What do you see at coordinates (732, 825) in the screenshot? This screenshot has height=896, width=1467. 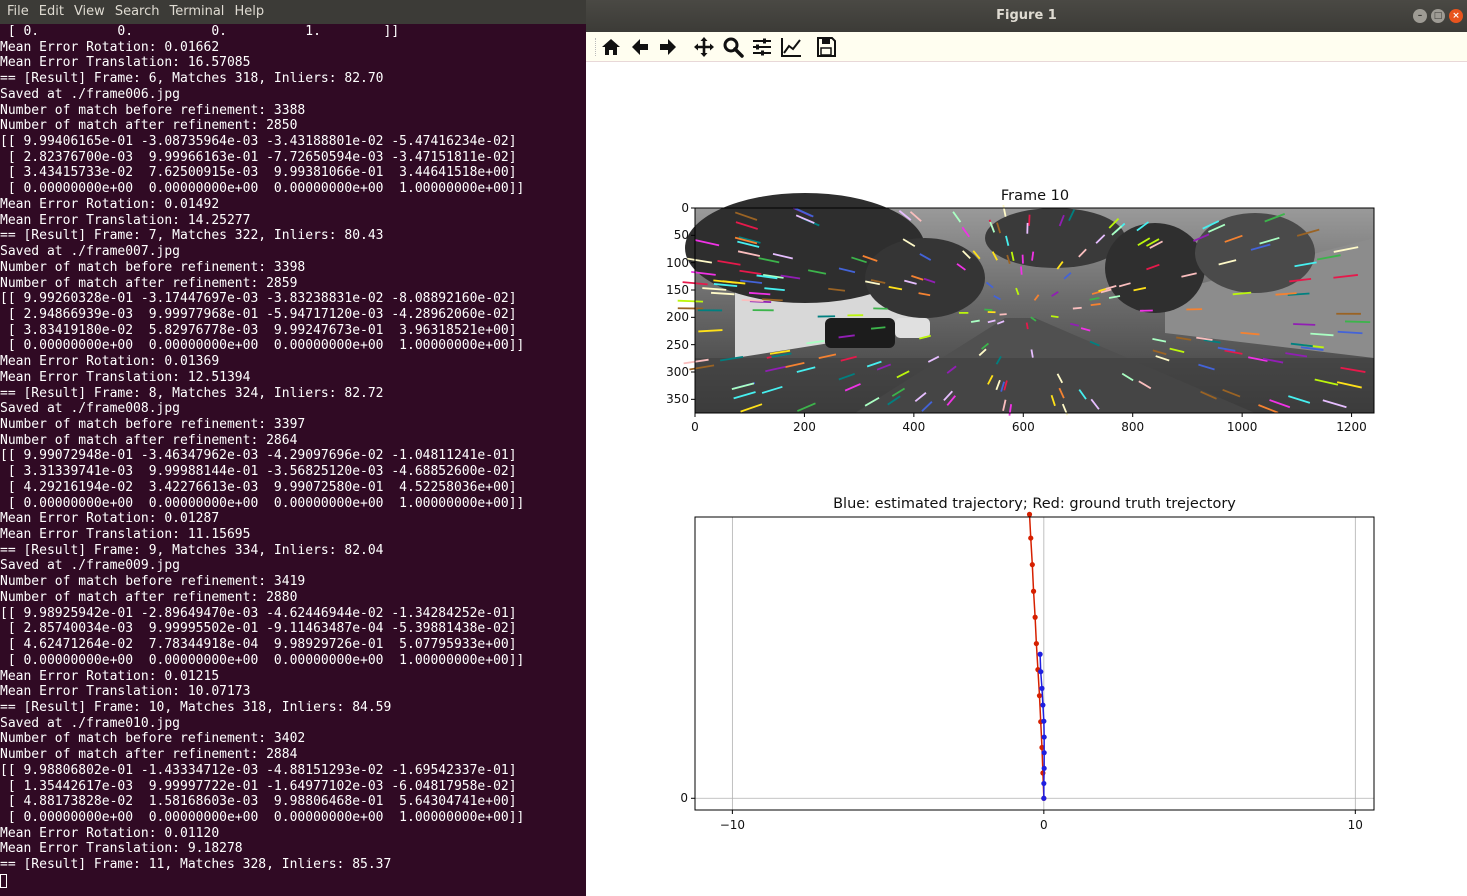 I see `x-tick-label: −10` at bounding box center [732, 825].